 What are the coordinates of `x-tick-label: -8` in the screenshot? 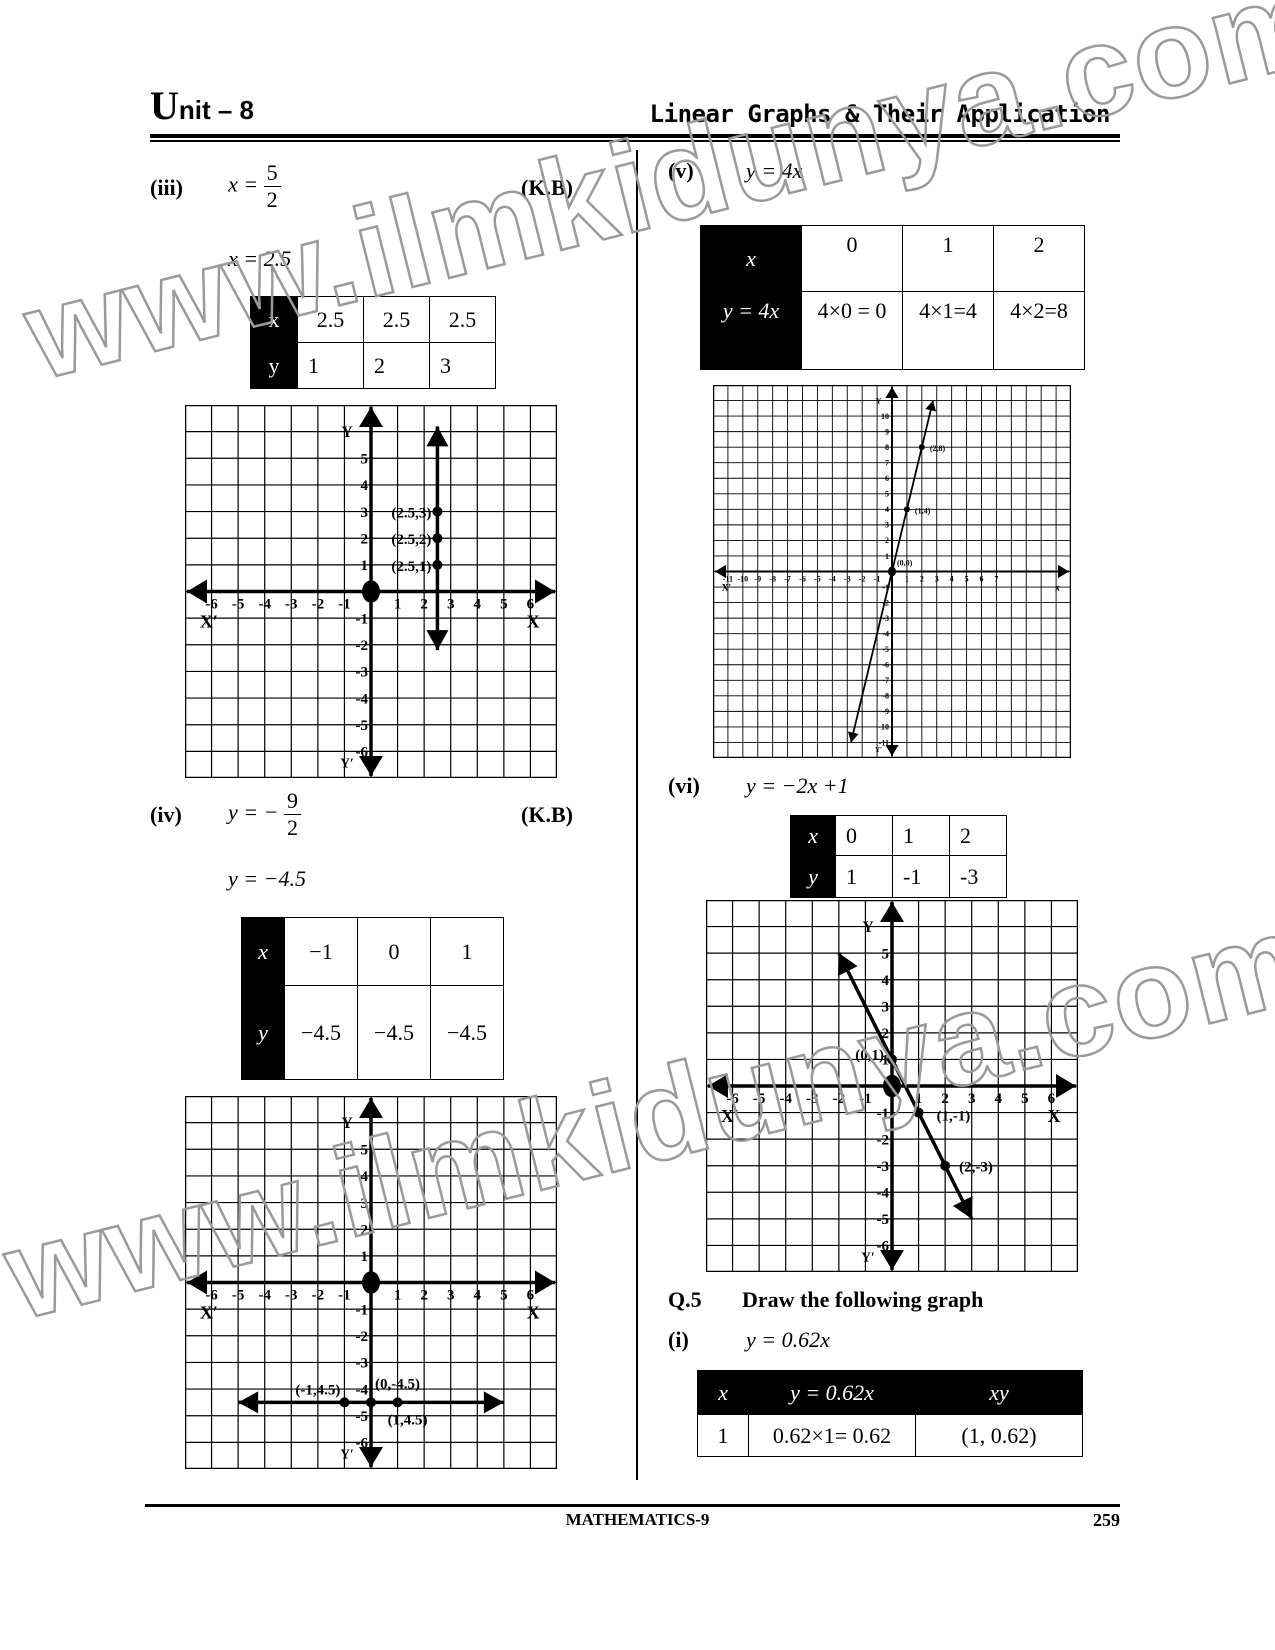 It's located at (772, 579).